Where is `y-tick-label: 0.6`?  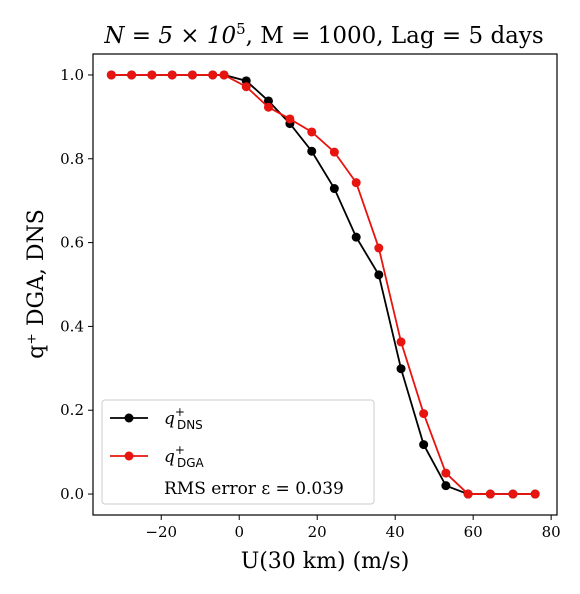
y-tick-label: 0.6 is located at coordinates (72, 243).